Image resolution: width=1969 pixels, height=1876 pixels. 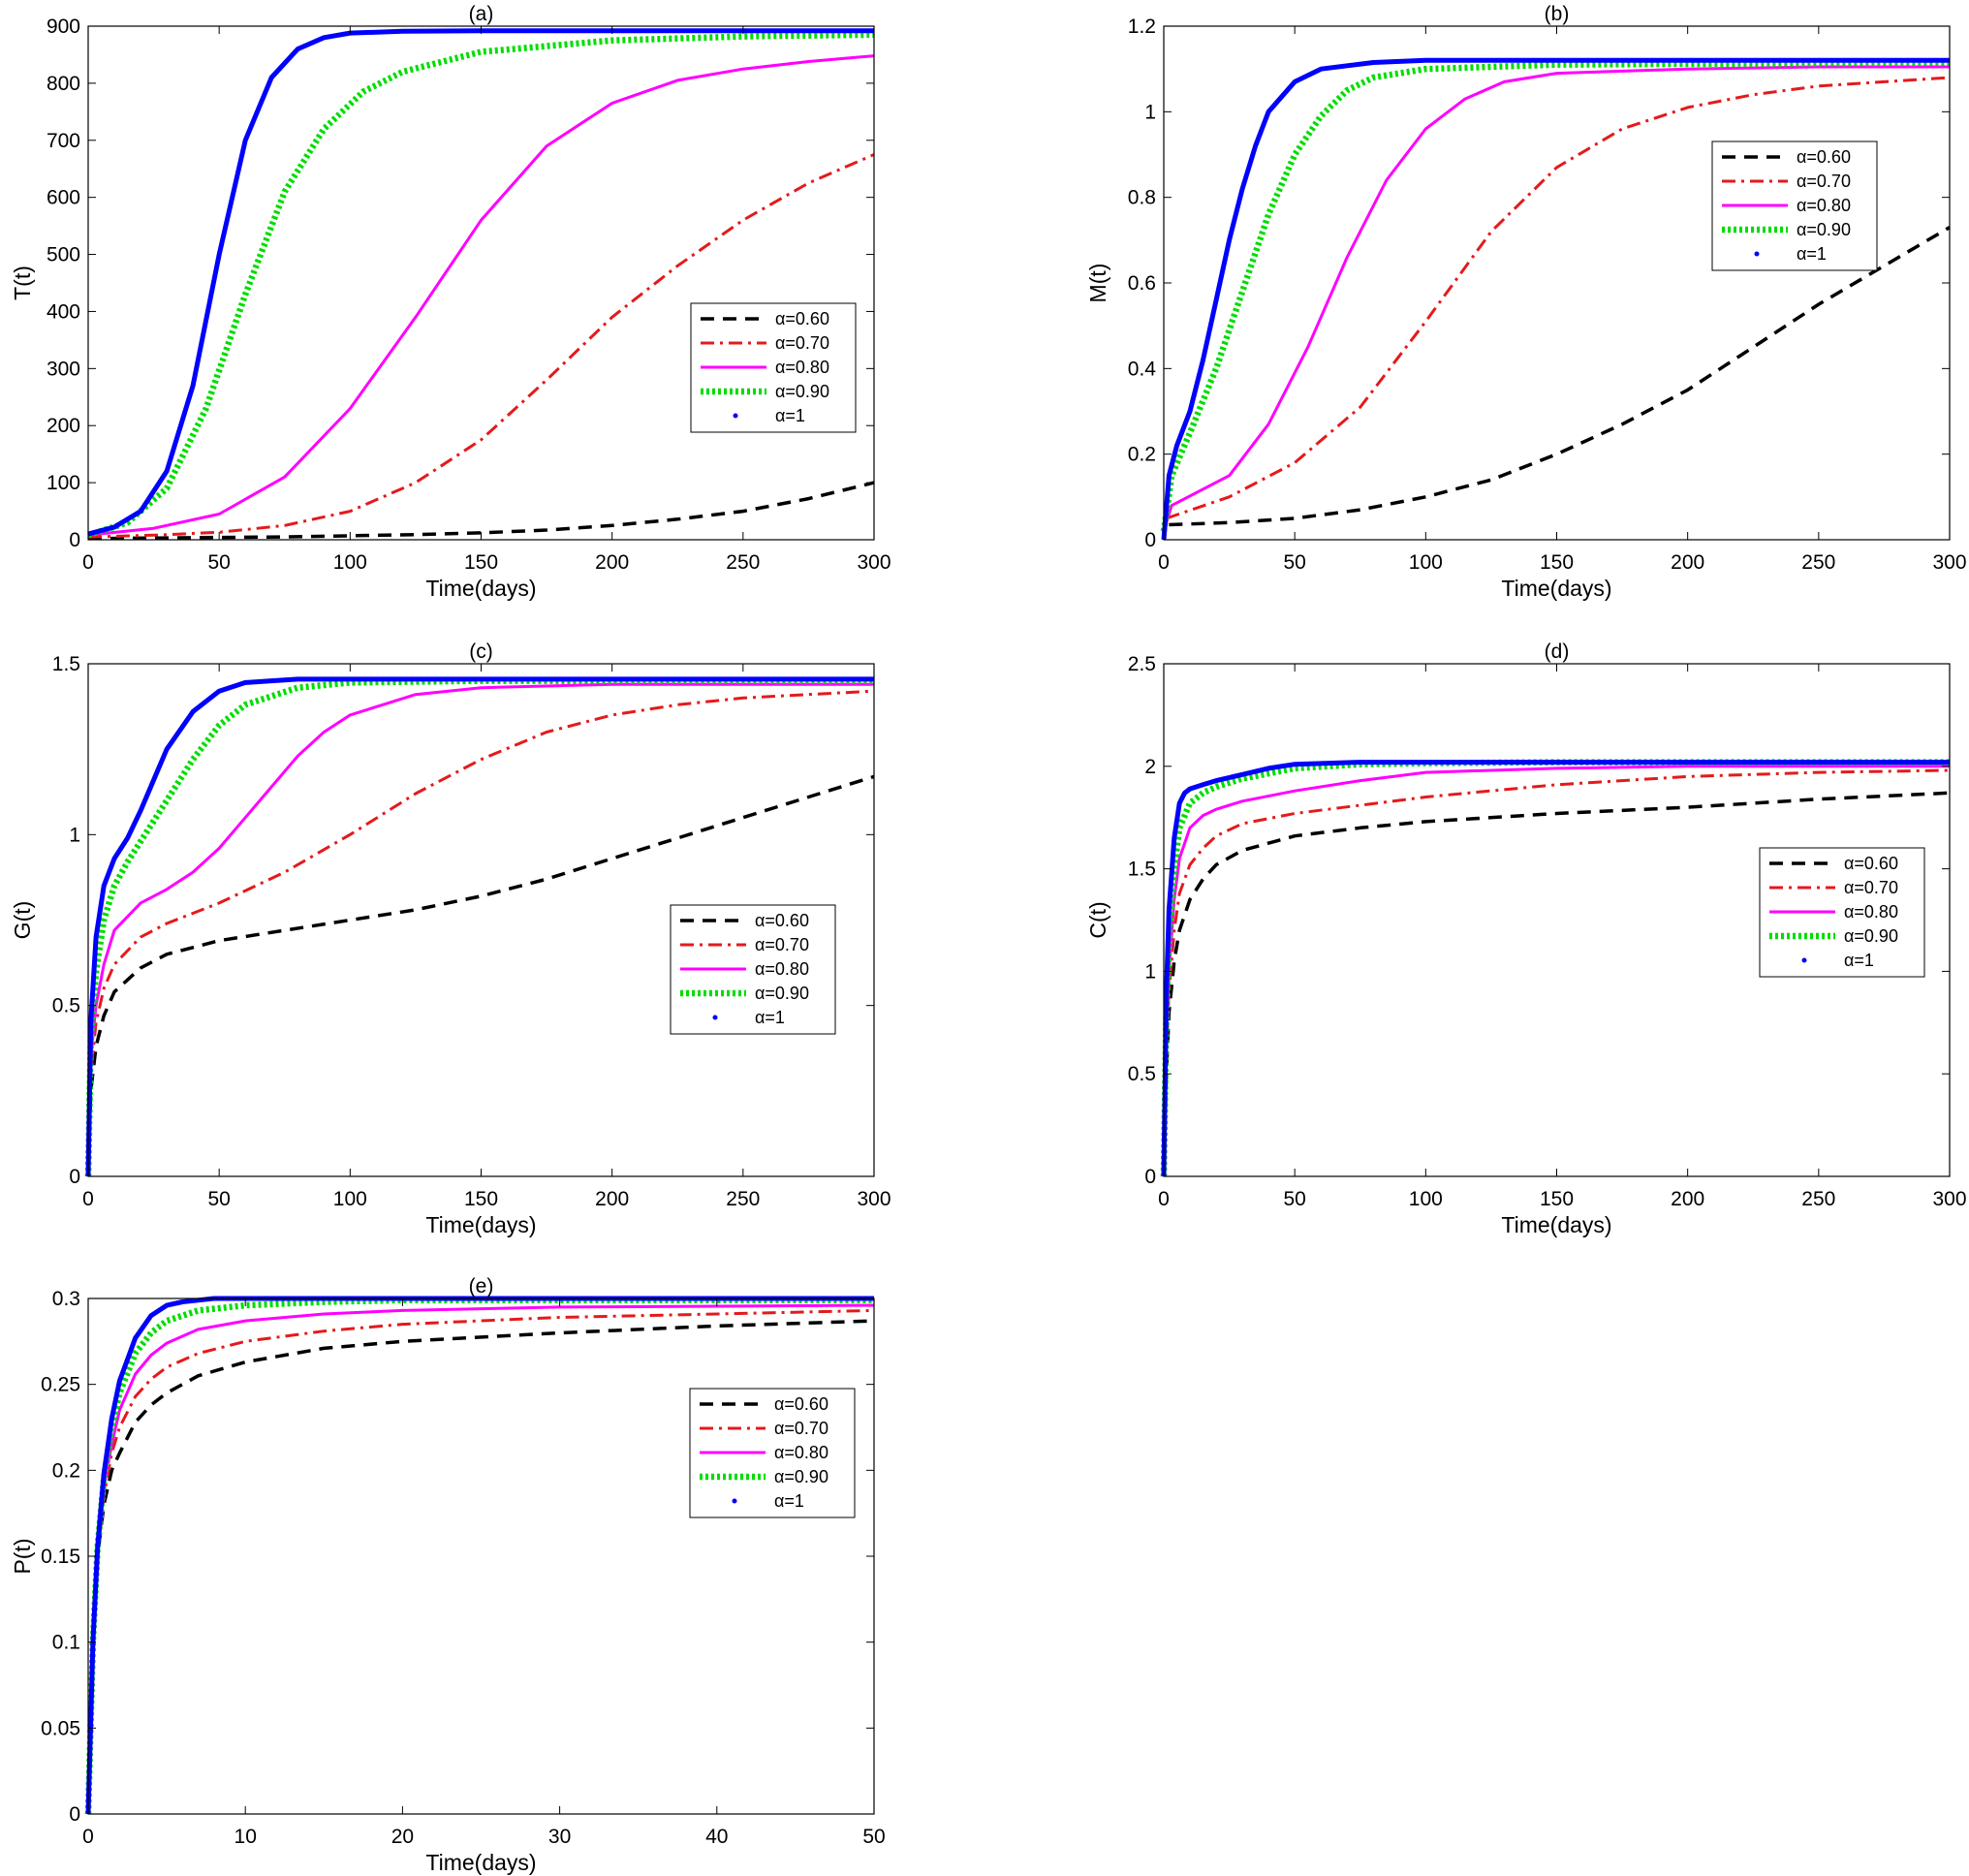 What do you see at coordinates (61, 1385) in the screenshot?
I see `y-tick-label: 0.25` at bounding box center [61, 1385].